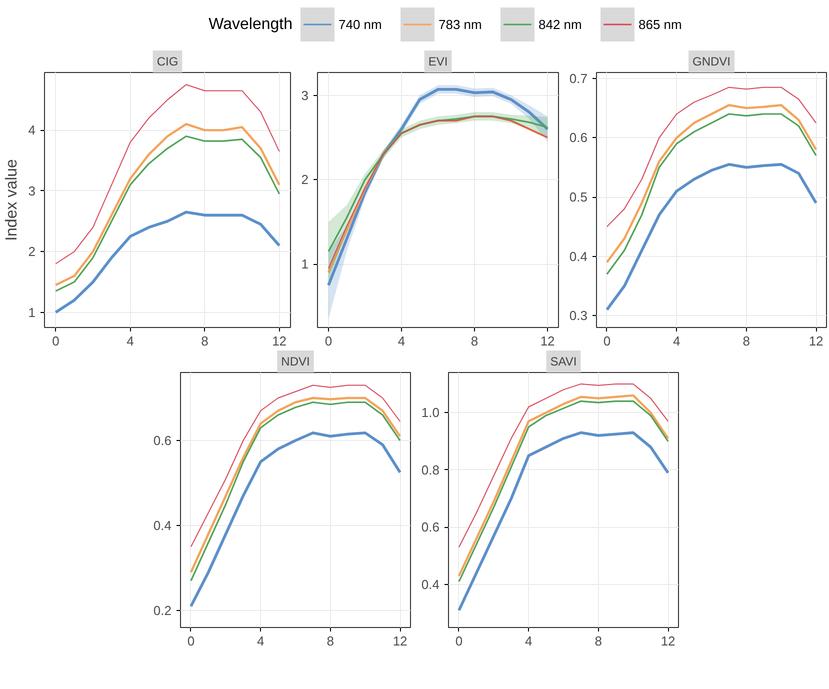  I want to click on legend-label: 783 nm, so click(460, 24).